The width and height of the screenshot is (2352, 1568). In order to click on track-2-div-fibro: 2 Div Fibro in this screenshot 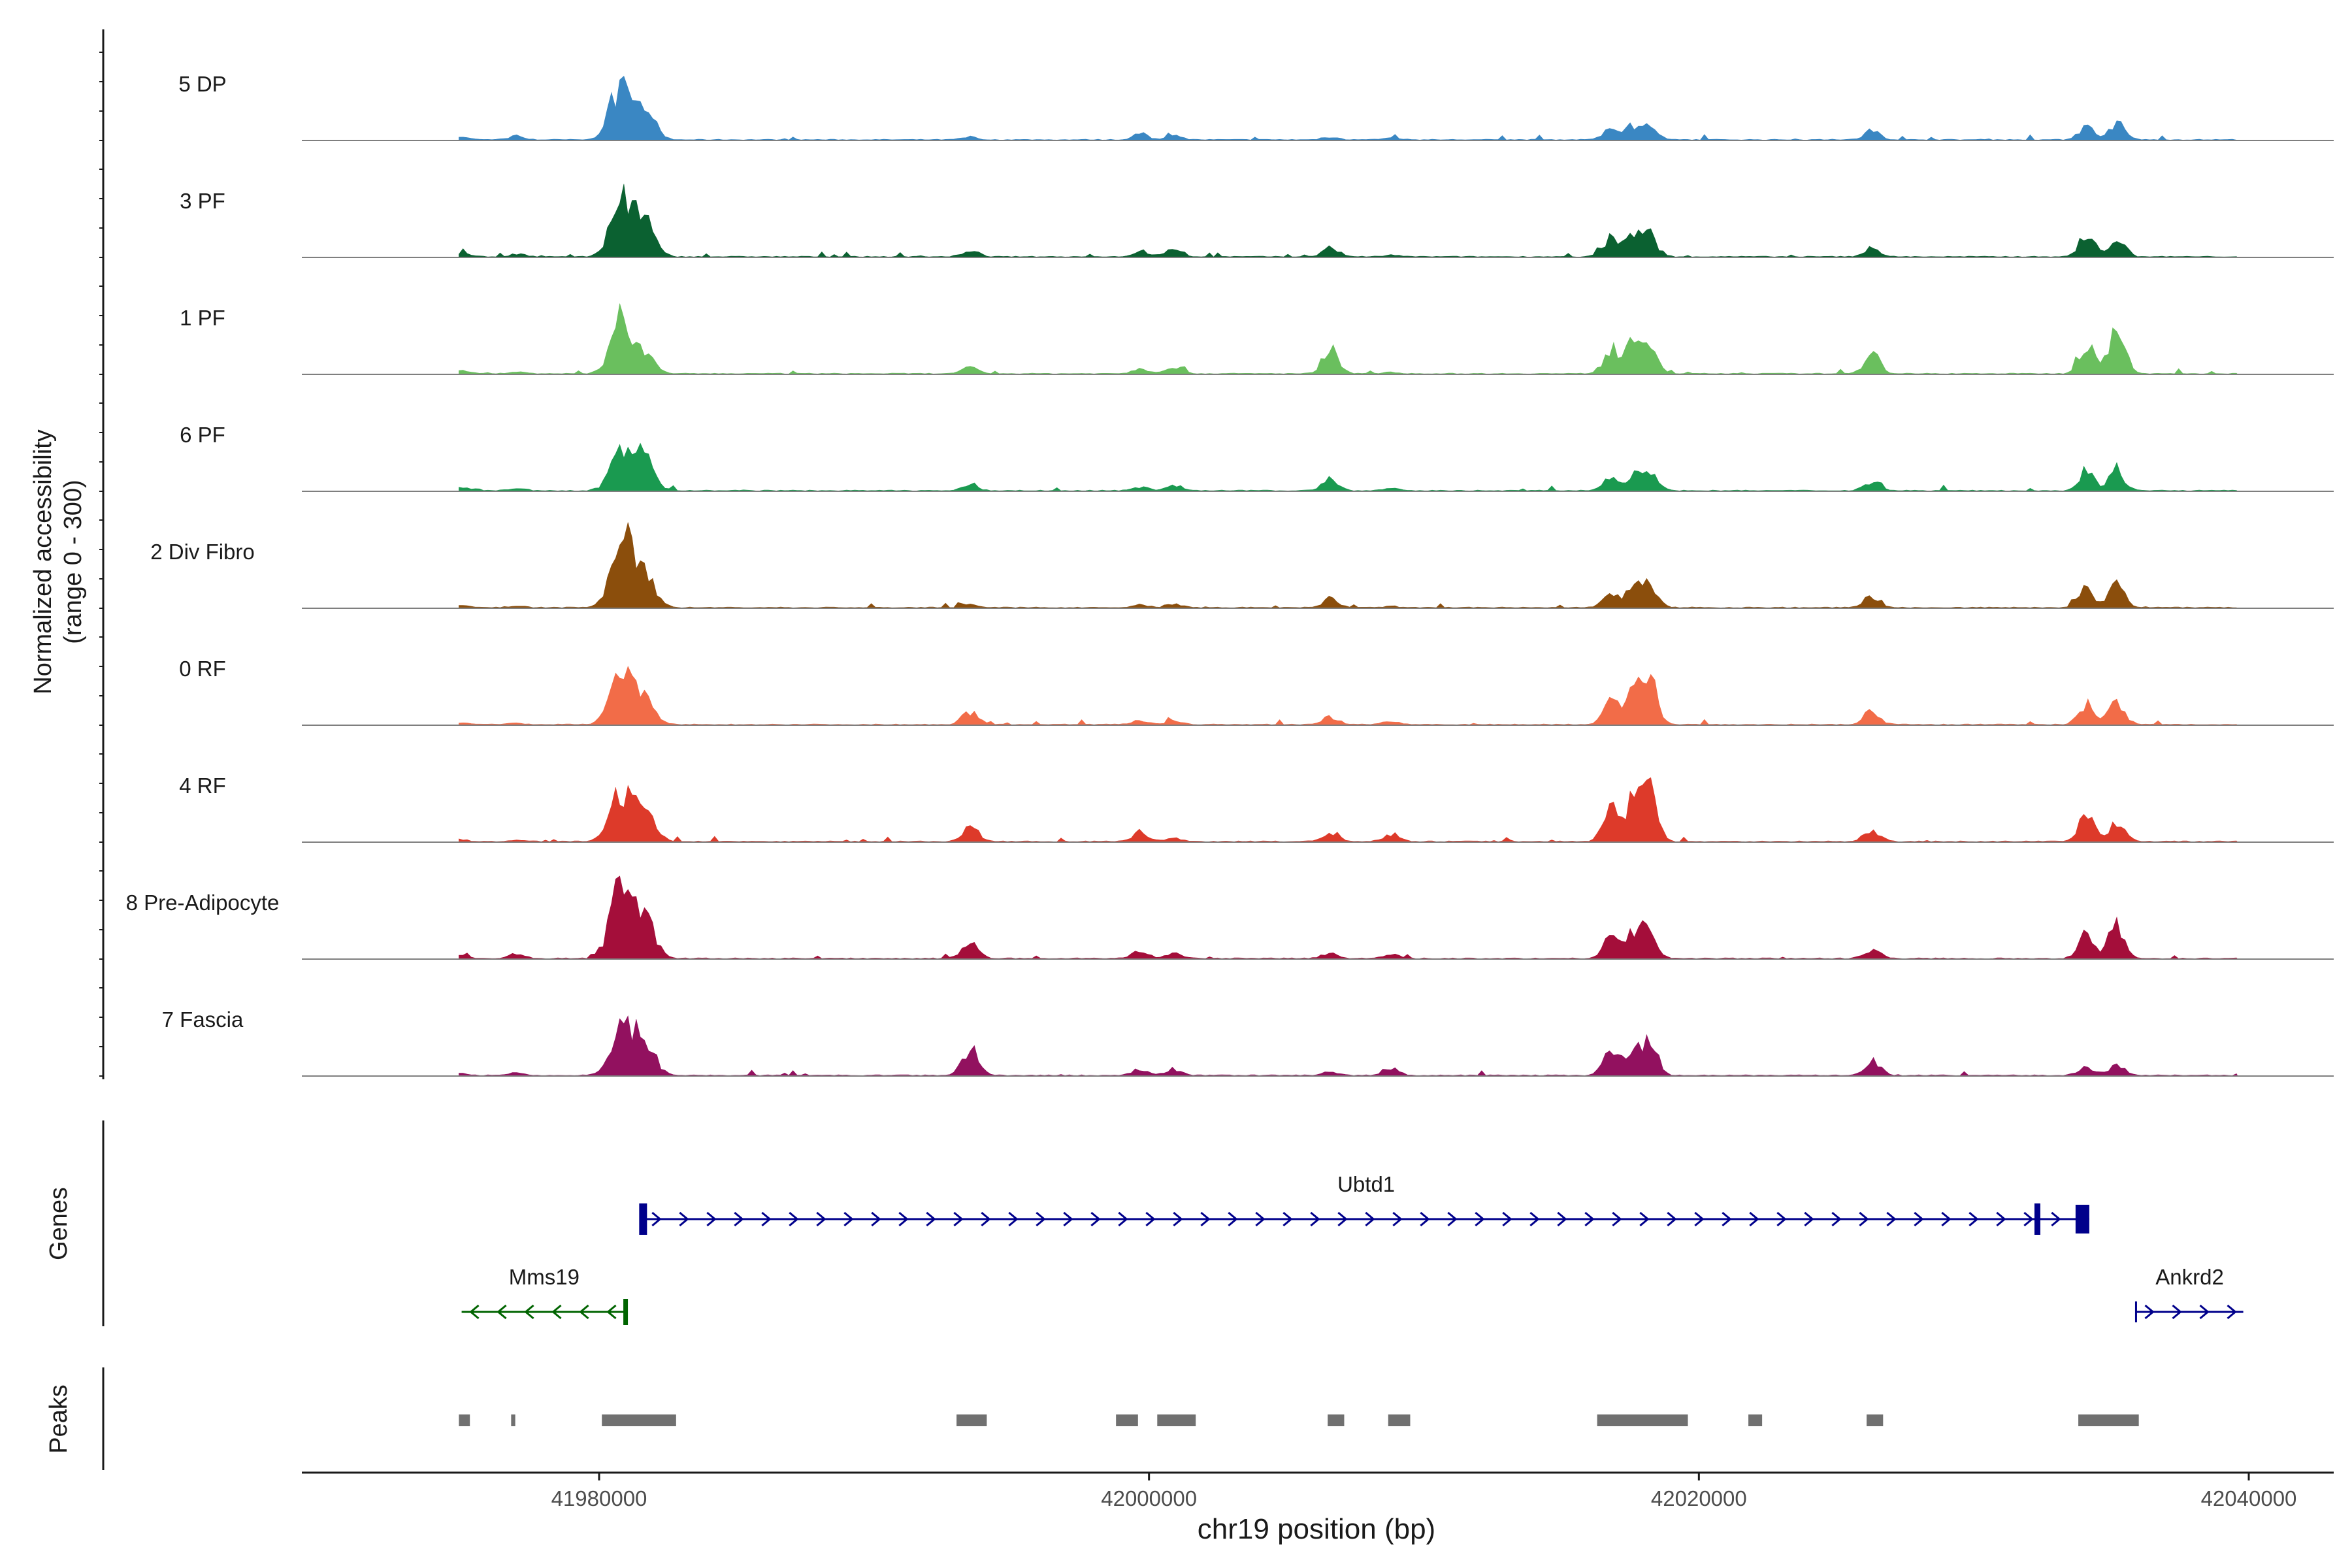, I will do `click(1242, 565)`.